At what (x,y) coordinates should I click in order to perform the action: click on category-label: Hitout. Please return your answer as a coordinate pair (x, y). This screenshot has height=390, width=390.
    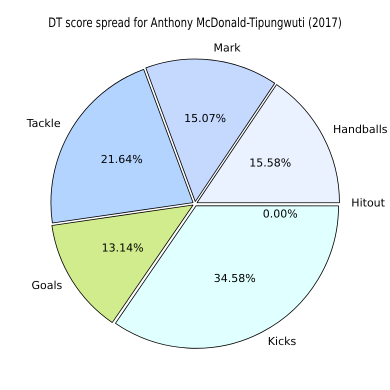
    Looking at the image, I should click on (368, 203).